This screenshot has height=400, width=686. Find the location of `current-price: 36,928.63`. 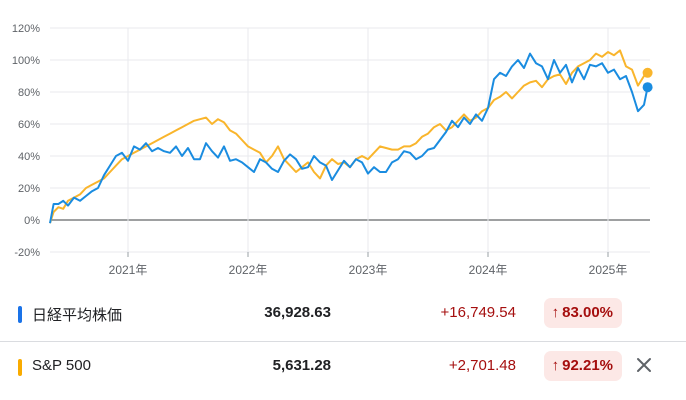

current-price: 36,928.63 is located at coordinates (297, 312).